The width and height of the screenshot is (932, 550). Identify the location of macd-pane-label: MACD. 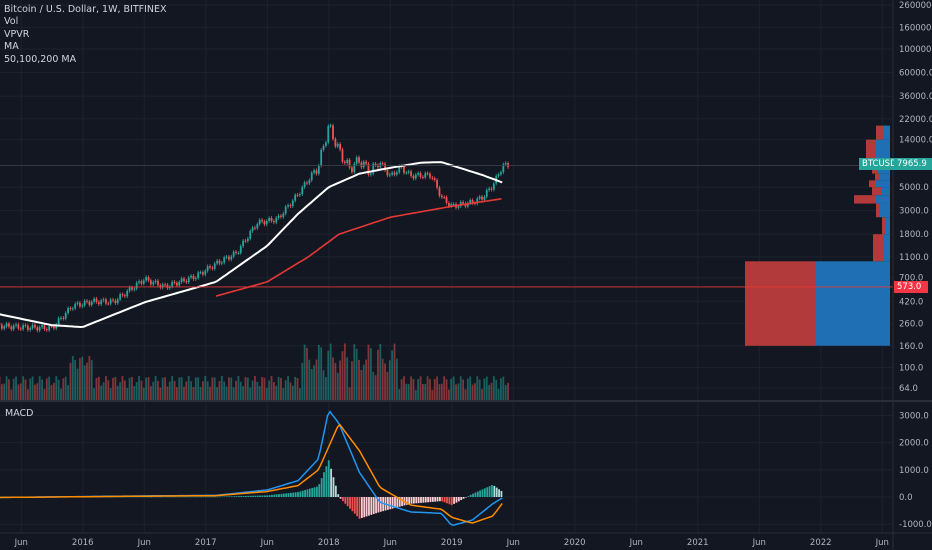
(19, 413).